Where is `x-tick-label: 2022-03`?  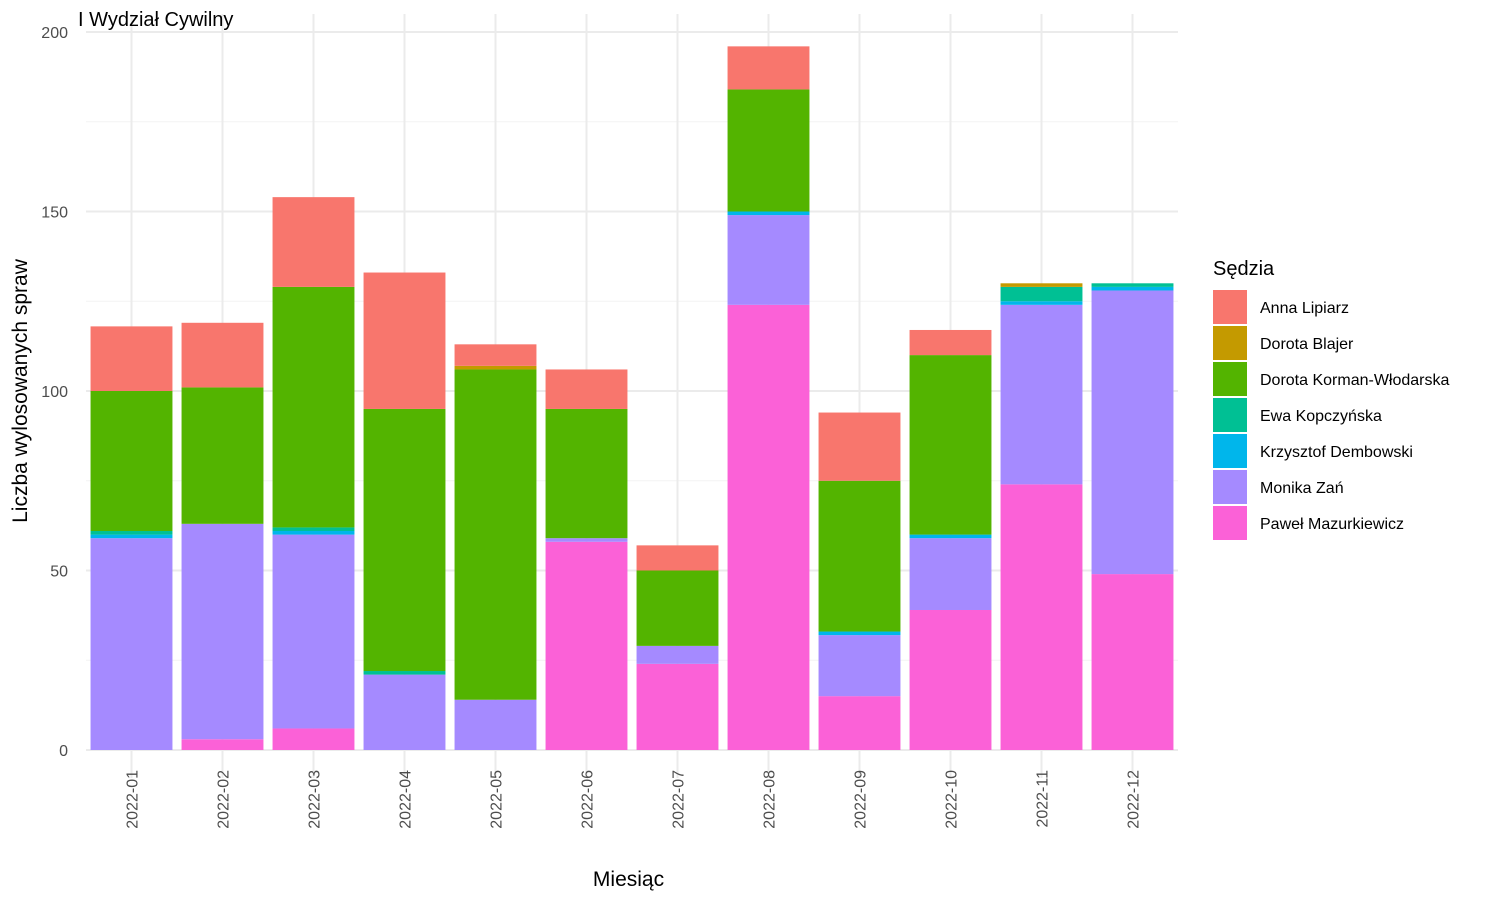
x-tick-label: 2022-03 is located at coordinates (315, 799).